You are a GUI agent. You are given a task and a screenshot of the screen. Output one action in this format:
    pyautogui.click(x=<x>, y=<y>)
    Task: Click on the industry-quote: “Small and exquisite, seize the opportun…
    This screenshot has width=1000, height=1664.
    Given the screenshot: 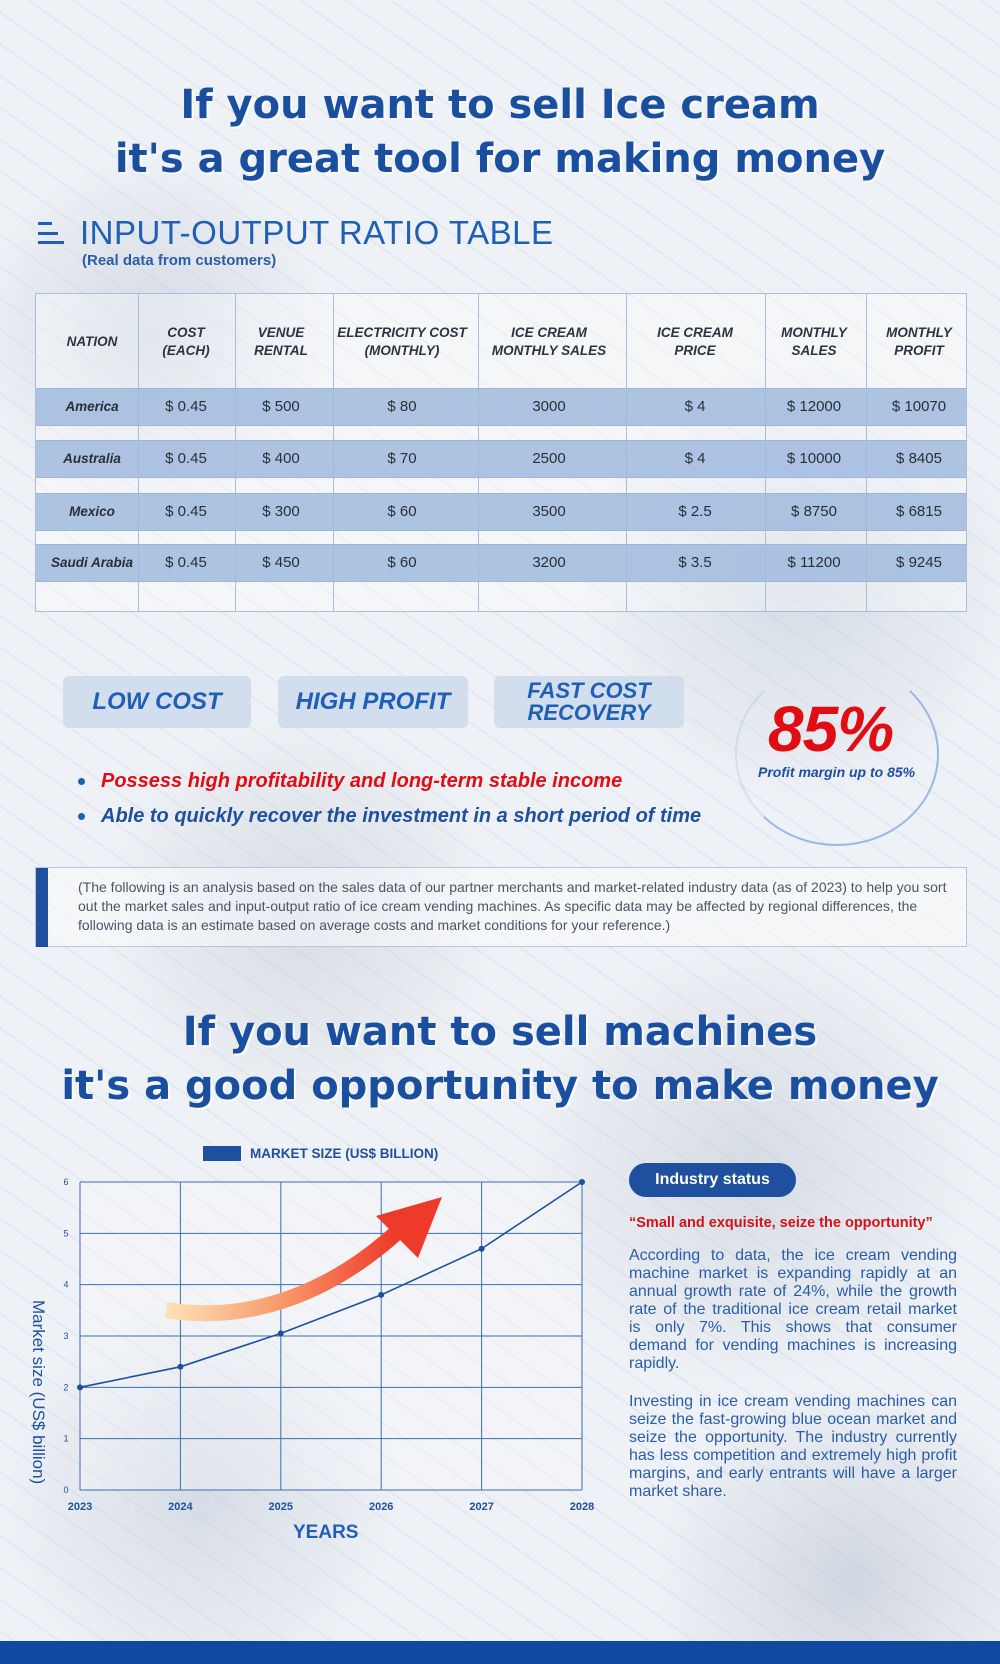 What is the action you would take?
    pyautogui.click(x=781, y=1223)
    